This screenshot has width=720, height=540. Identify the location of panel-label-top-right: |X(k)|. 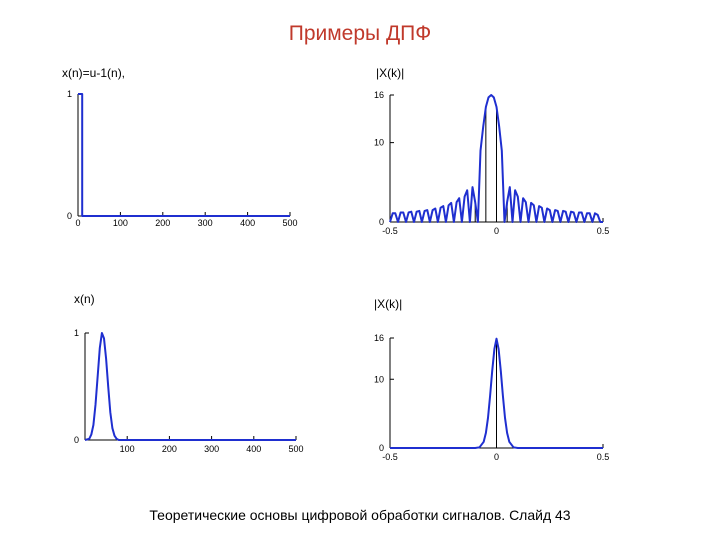
(390, 73).